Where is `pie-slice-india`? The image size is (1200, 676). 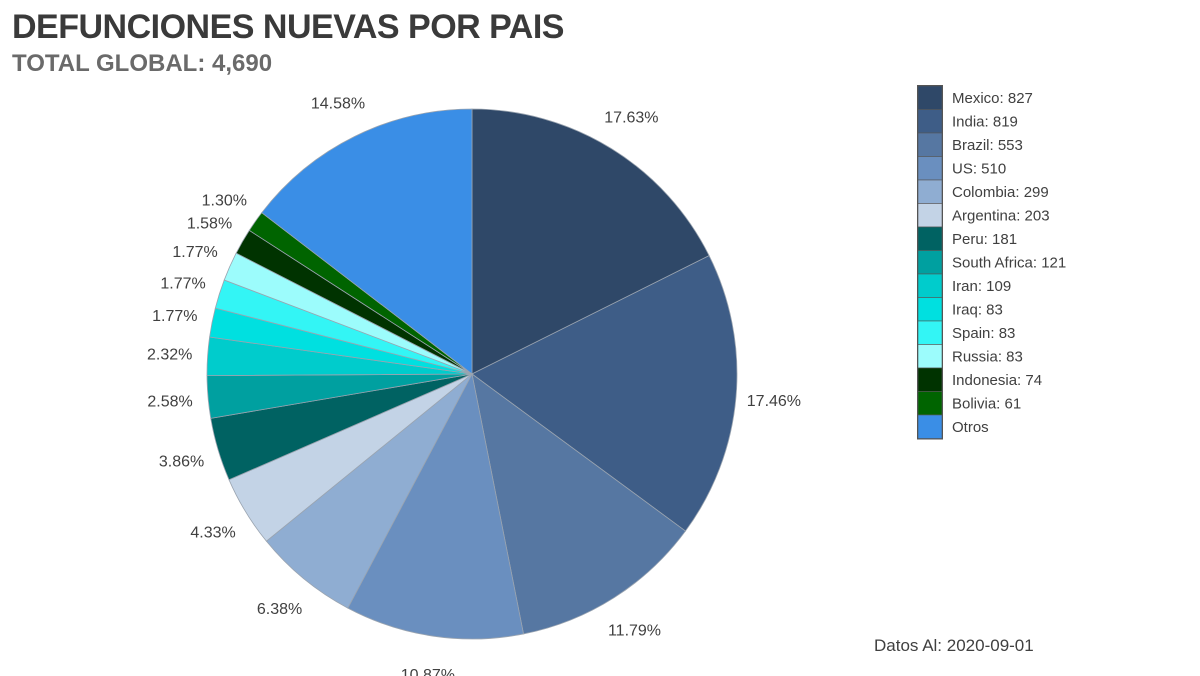
pie-slice-india is located at coordinates (604, 393).